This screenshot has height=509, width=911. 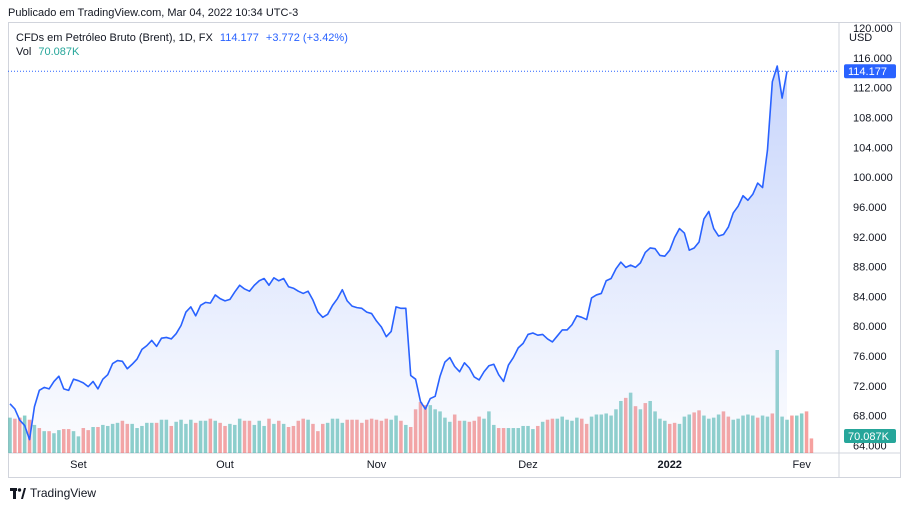 What do you see at coordinates (870, 357) in the screenshot?
I see `price-tick-label: 76.000` at bounding box center [870, 357].